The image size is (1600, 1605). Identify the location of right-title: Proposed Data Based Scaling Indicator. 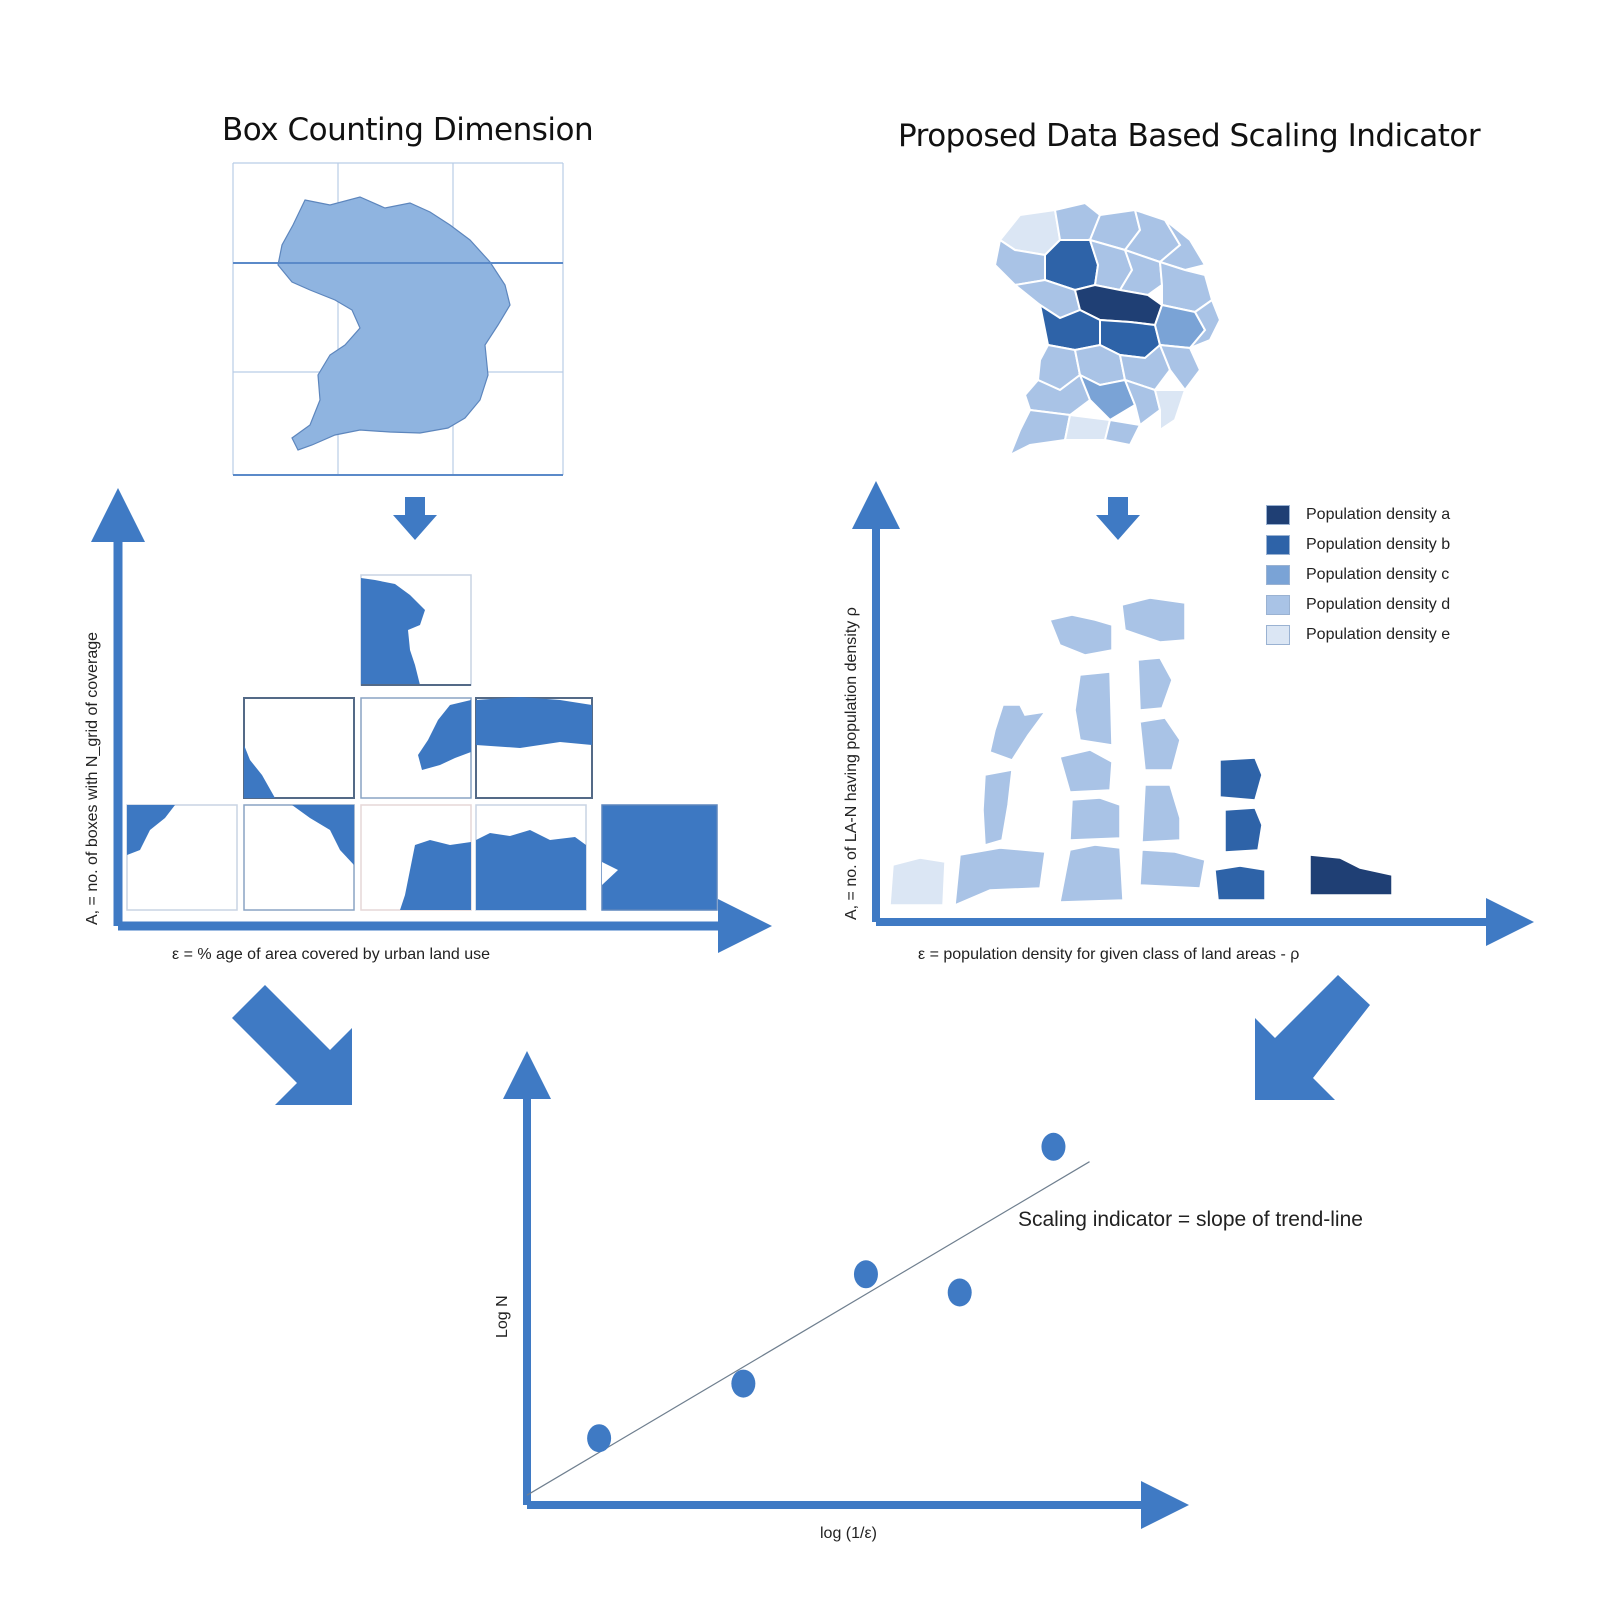
(1189, 136).